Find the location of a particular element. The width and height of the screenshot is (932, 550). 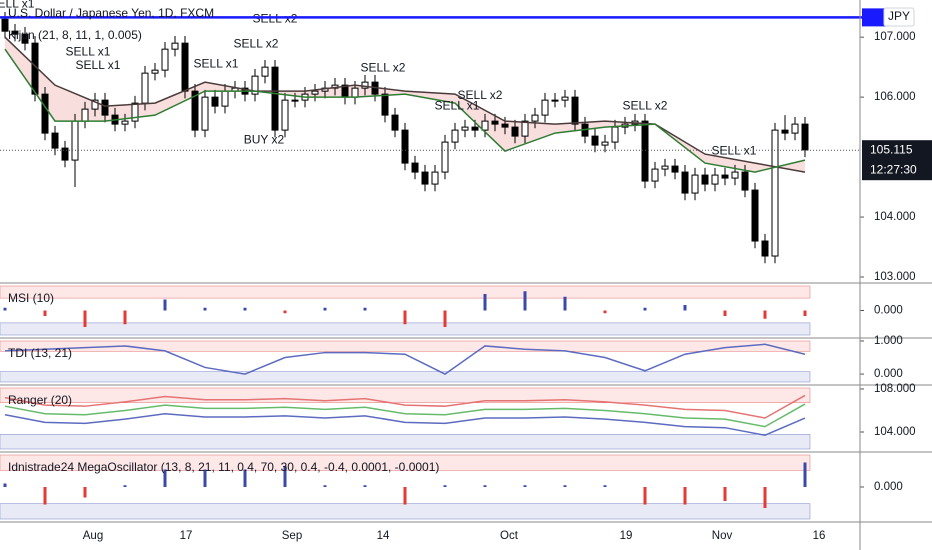

y-tick-label: 104.000 is located at coordinates (895, 432).